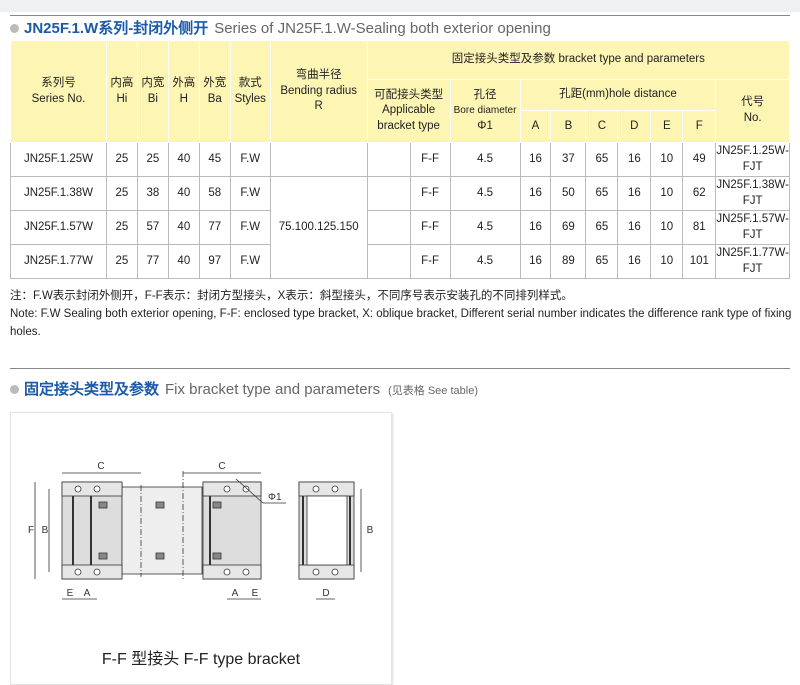 Image resolution: width=800 pixels, height=685 pixels. I want to click on cell-bi: 57, so click(152, 227).